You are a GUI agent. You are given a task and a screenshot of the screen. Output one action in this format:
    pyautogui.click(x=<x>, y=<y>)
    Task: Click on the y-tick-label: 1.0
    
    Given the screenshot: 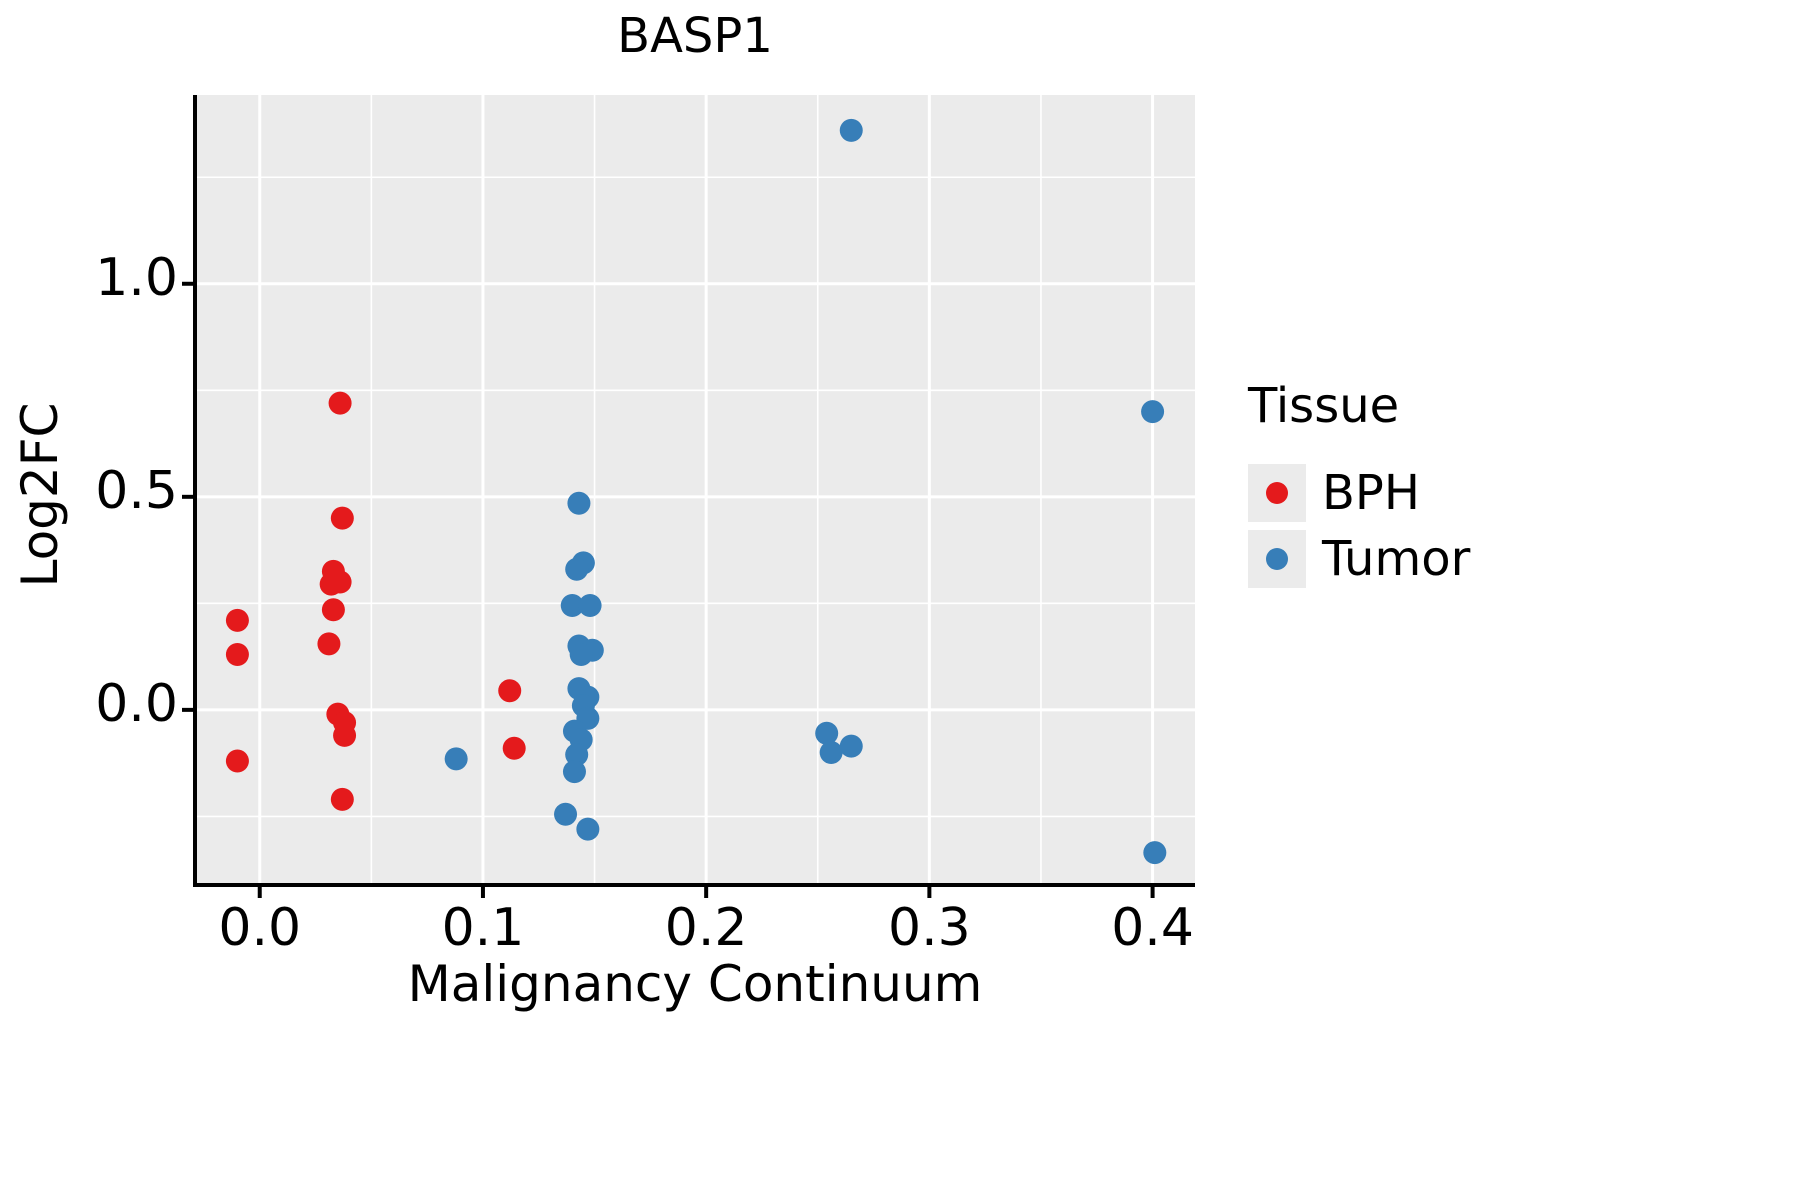 What is the action you would take?
    pyautogui.click(x=136, y=277)
    